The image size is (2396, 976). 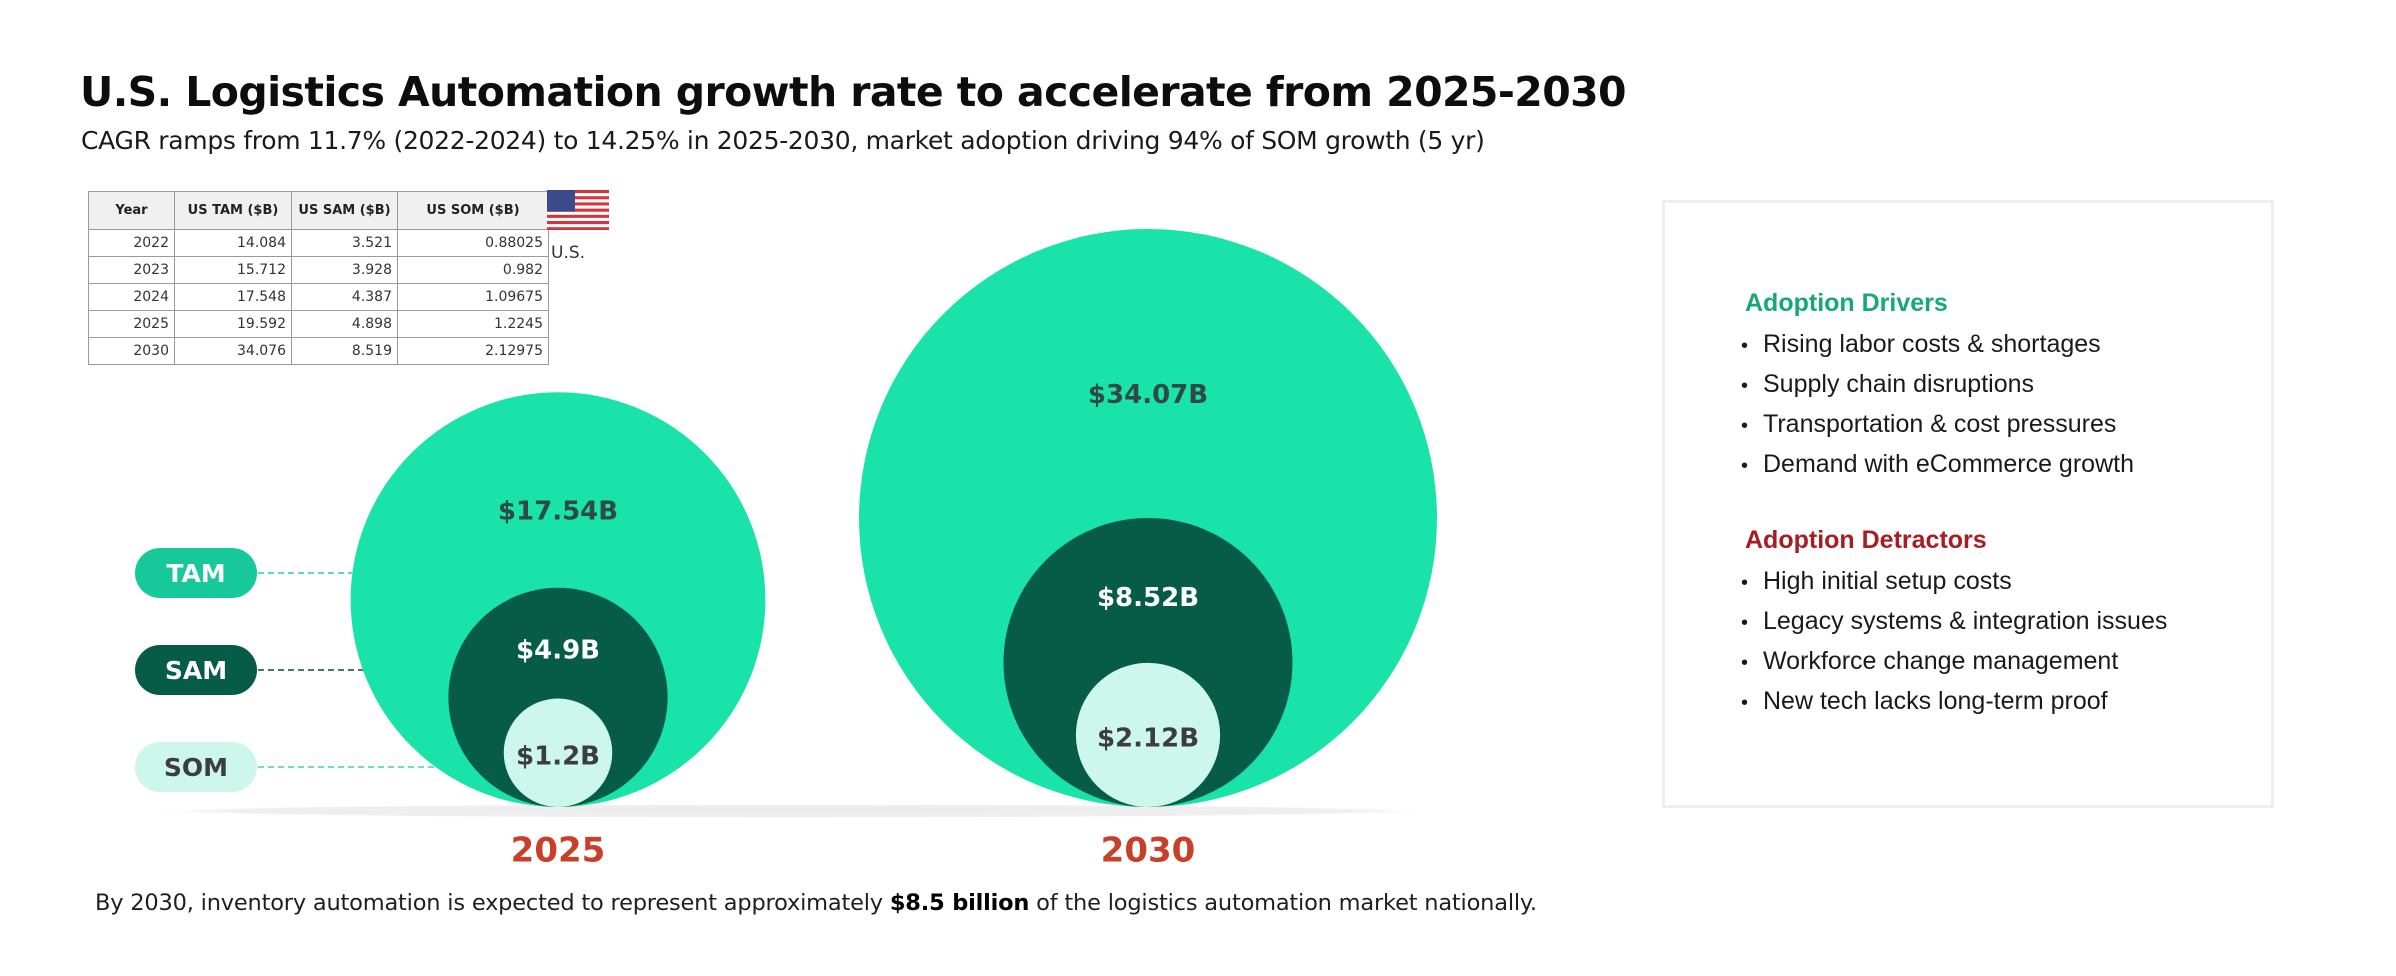 What do you see at coordinates (1148, 598) in the screenshot?
I see `bubble-label-sam-2030: $8.52B` at bounding box center [1148, 598].